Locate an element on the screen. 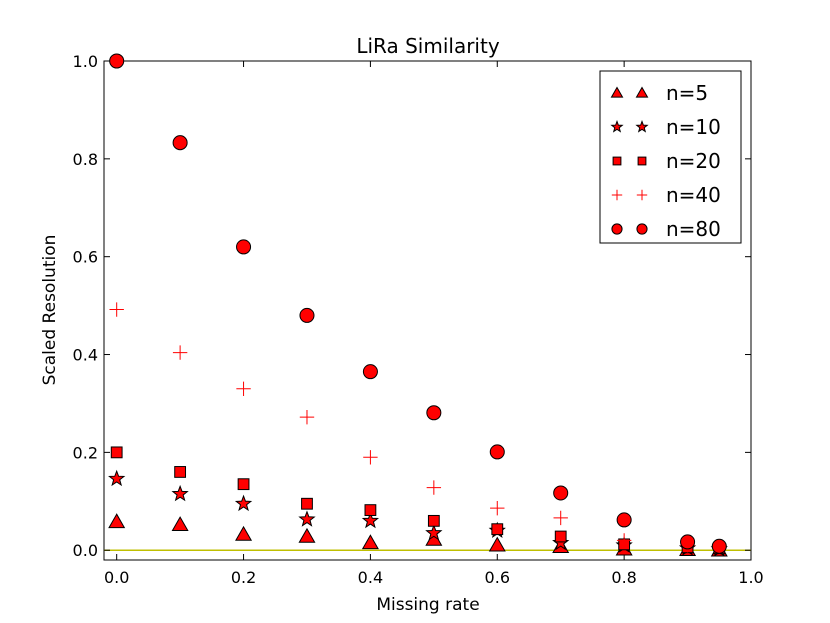 Image resolution: width=830 pixels, height=623 pixels. x-tick-label: 0.2 is located at coordinates (243, 577).